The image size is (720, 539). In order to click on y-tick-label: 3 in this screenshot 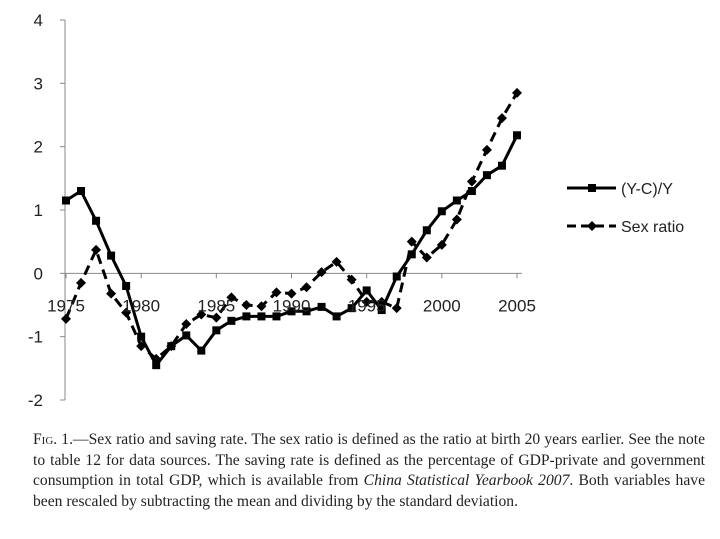, I will do `click(38, 83)`.